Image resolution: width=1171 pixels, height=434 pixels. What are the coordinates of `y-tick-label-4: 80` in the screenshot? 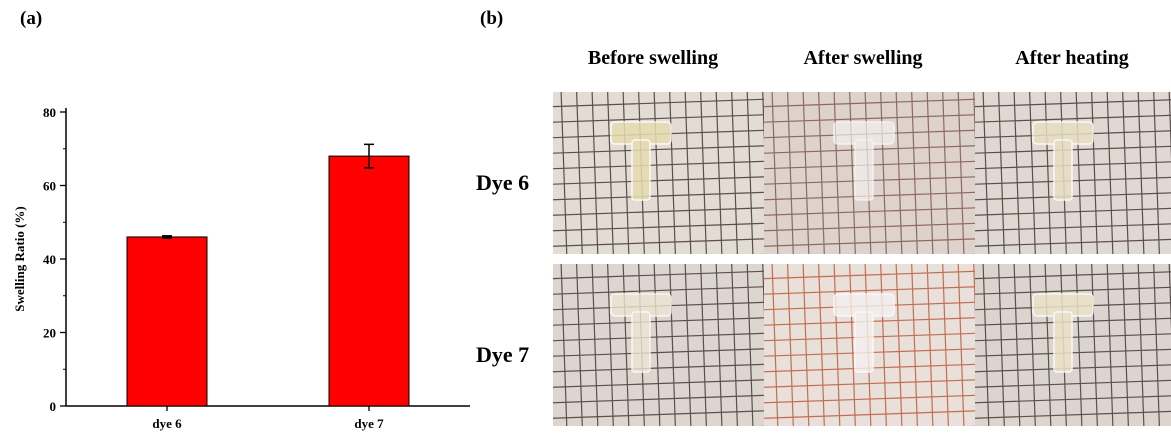 It's located at (49, 112).